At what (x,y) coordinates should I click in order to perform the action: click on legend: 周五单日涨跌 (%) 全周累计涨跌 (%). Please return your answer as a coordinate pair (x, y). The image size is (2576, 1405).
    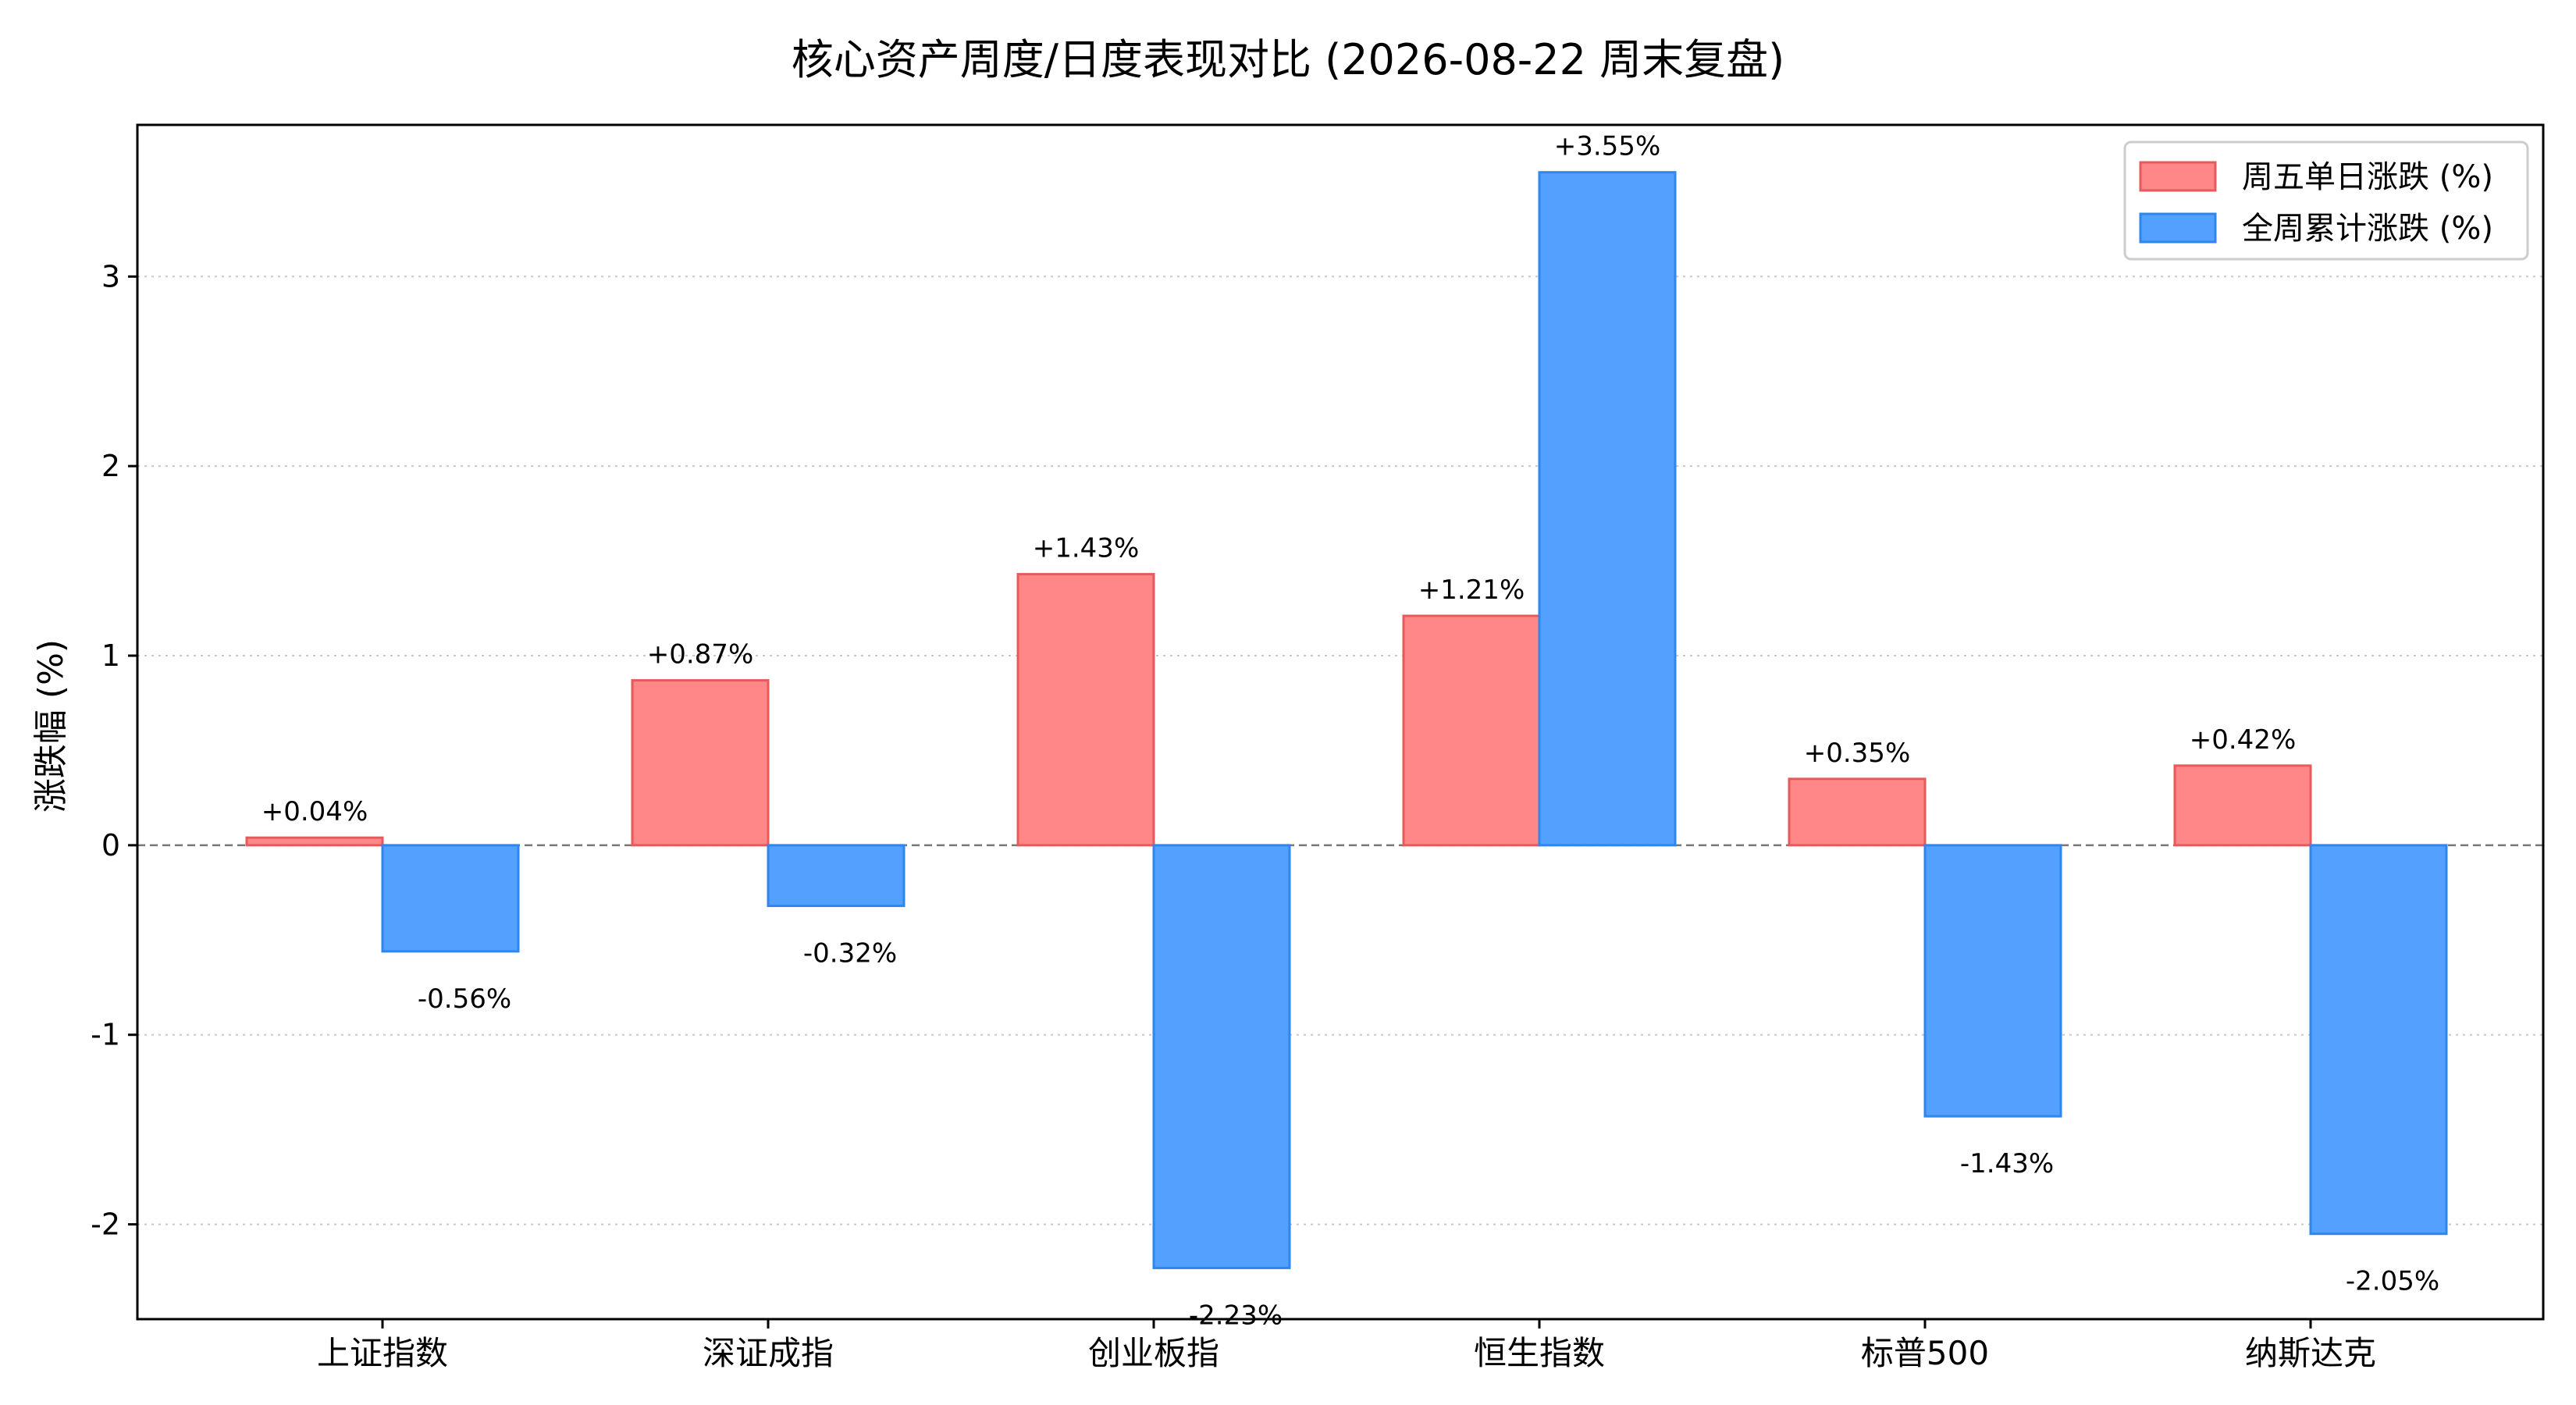
    Looking at the image, I should click on (2326, 201).